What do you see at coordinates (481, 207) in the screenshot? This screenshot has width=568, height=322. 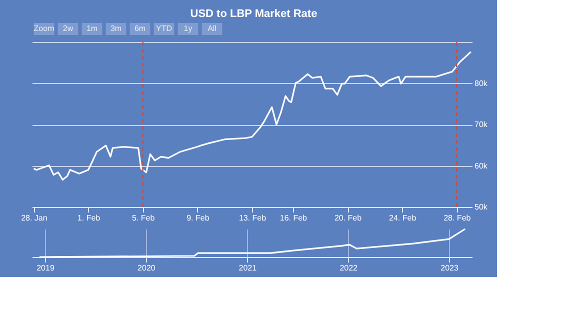 I see `y-tick-label: 50k` at bounding box center [481, 207].